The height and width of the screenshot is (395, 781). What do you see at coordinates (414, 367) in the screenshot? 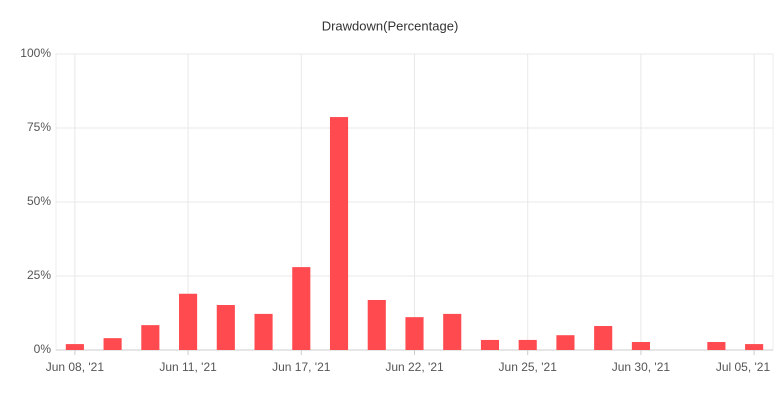
I see `x-tick-label: Jun 22, '21` at bounding box center [414, 367].